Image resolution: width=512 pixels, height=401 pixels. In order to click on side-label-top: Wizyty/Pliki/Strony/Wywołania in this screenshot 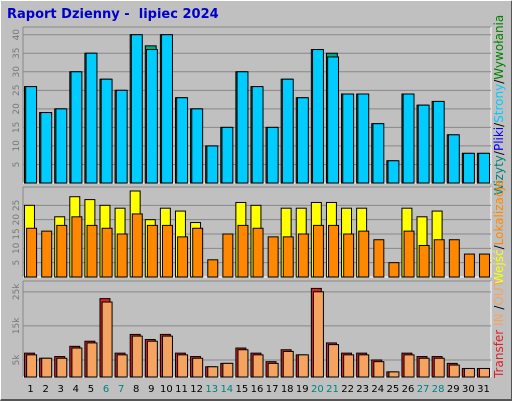, I will do `click(499, 105)`.